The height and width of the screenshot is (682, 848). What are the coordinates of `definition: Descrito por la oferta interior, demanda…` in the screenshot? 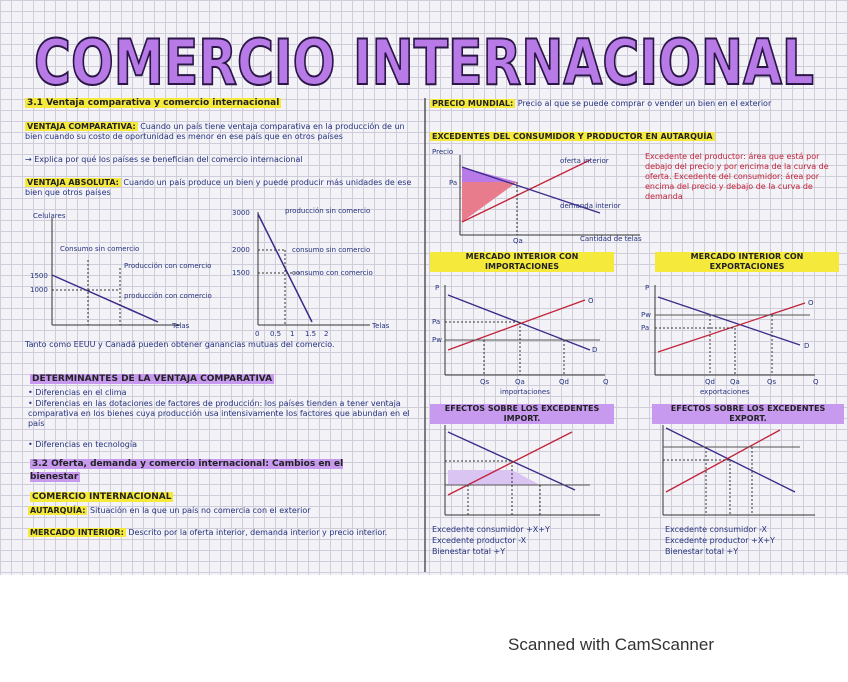 It's located at (258, 532).